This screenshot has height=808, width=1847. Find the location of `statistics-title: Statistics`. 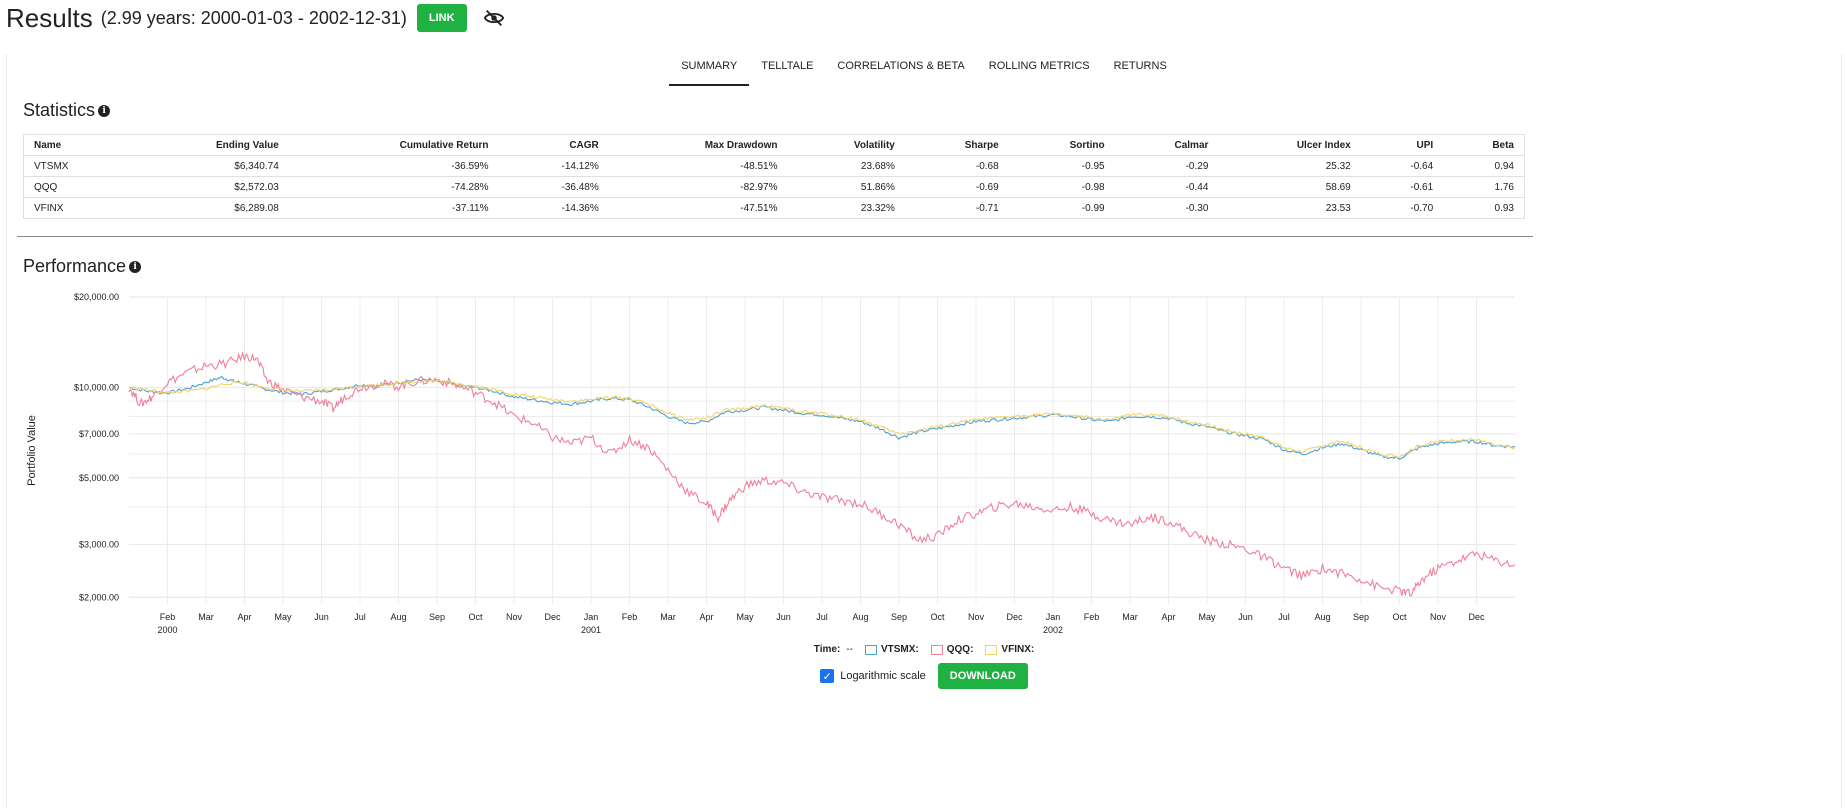

statistics-title: Statistics is located at coordinates (59, 110).